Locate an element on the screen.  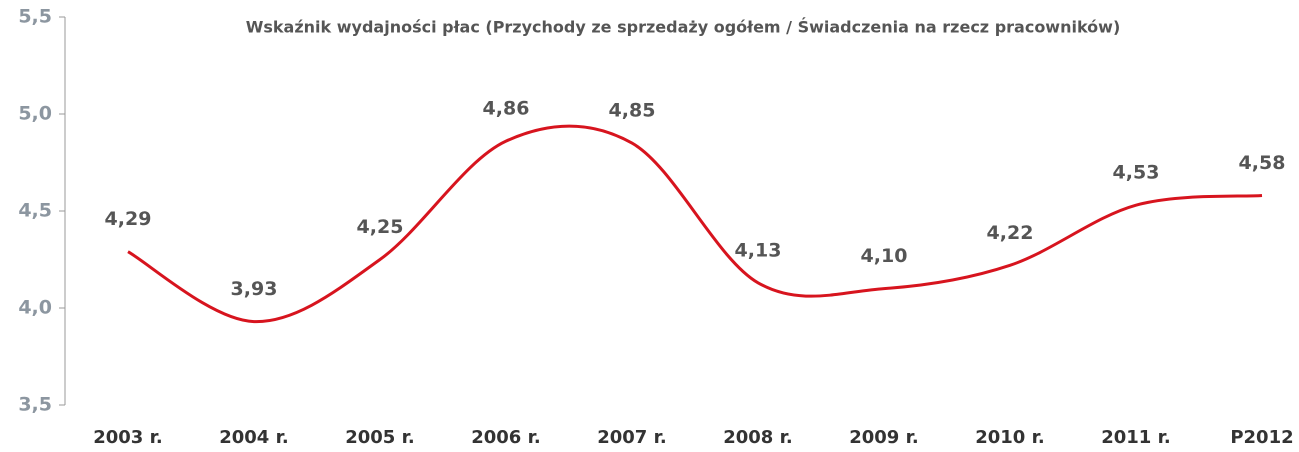
y-tick-label: 3,5 is located at coordinates (35, 405).